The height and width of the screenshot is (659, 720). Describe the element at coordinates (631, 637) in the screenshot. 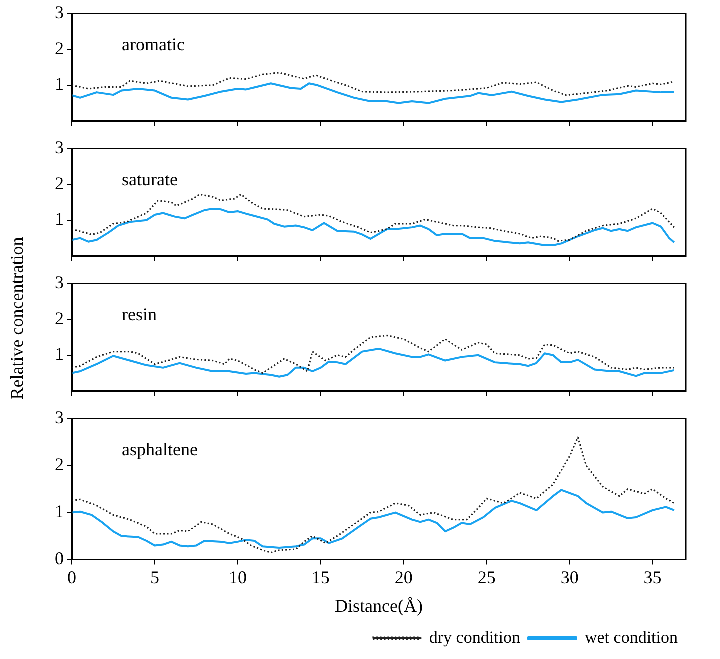

I see `legend-label: wet condition` at that location.